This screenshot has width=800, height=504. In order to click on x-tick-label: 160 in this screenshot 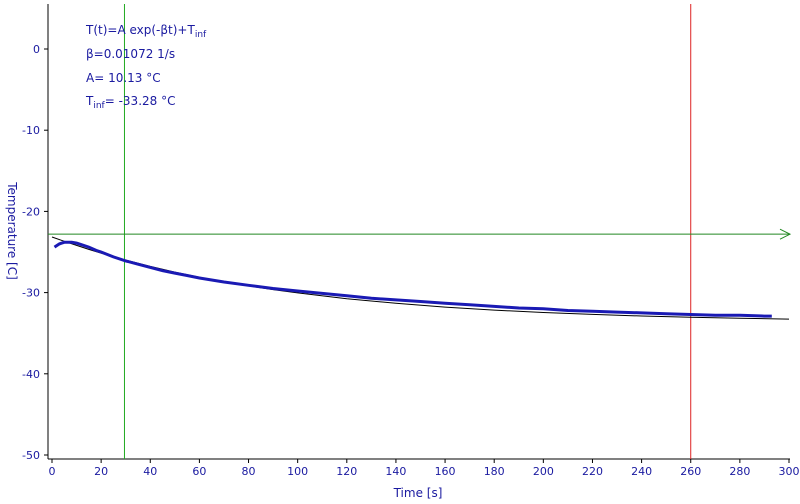, I will do `click(445, 471)`.